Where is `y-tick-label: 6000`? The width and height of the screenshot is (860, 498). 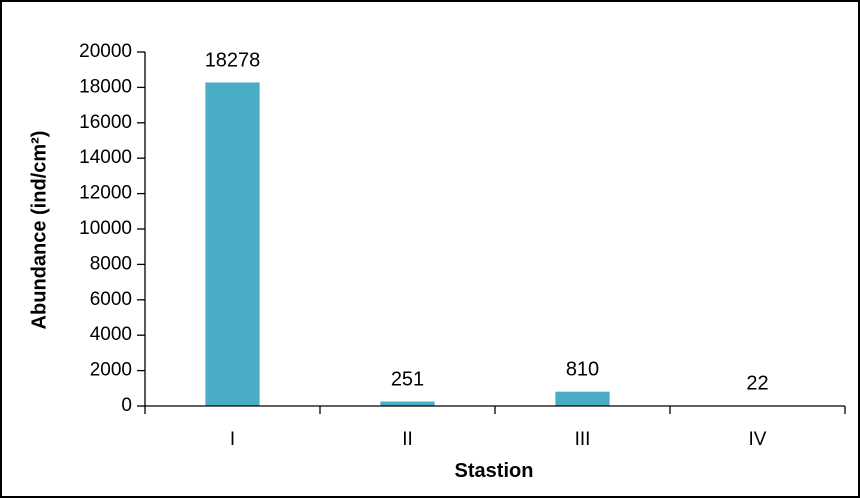 y-tick-label: 6000 is located at coordinates (111, 299).